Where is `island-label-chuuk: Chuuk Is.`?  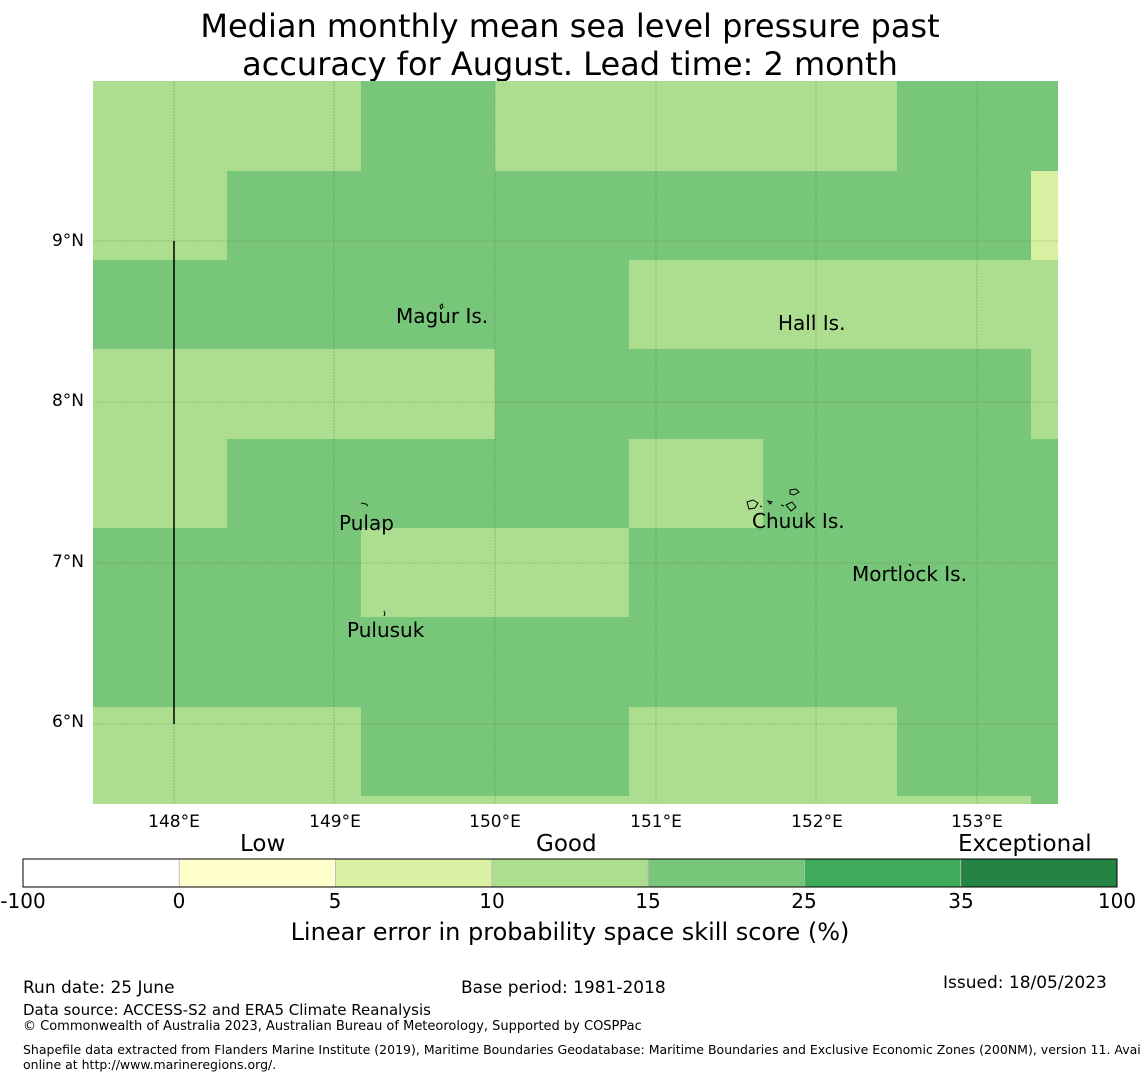 island-label-chuuk: Chuuk Is. is located at coordinates (798, 521).